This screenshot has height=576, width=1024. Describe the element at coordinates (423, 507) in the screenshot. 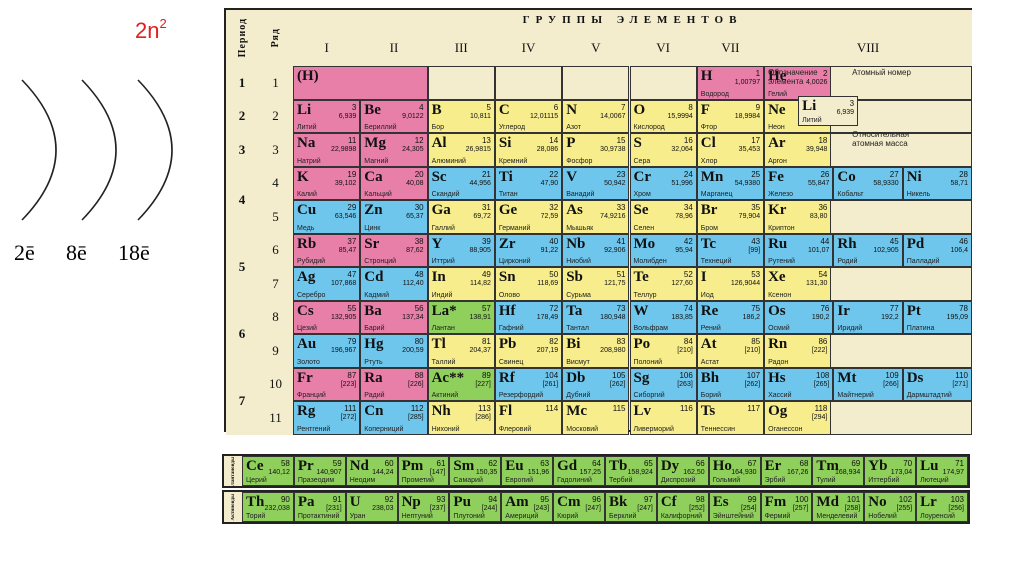

I see `element-np: Np 93 [237] Нептуний` at that location.